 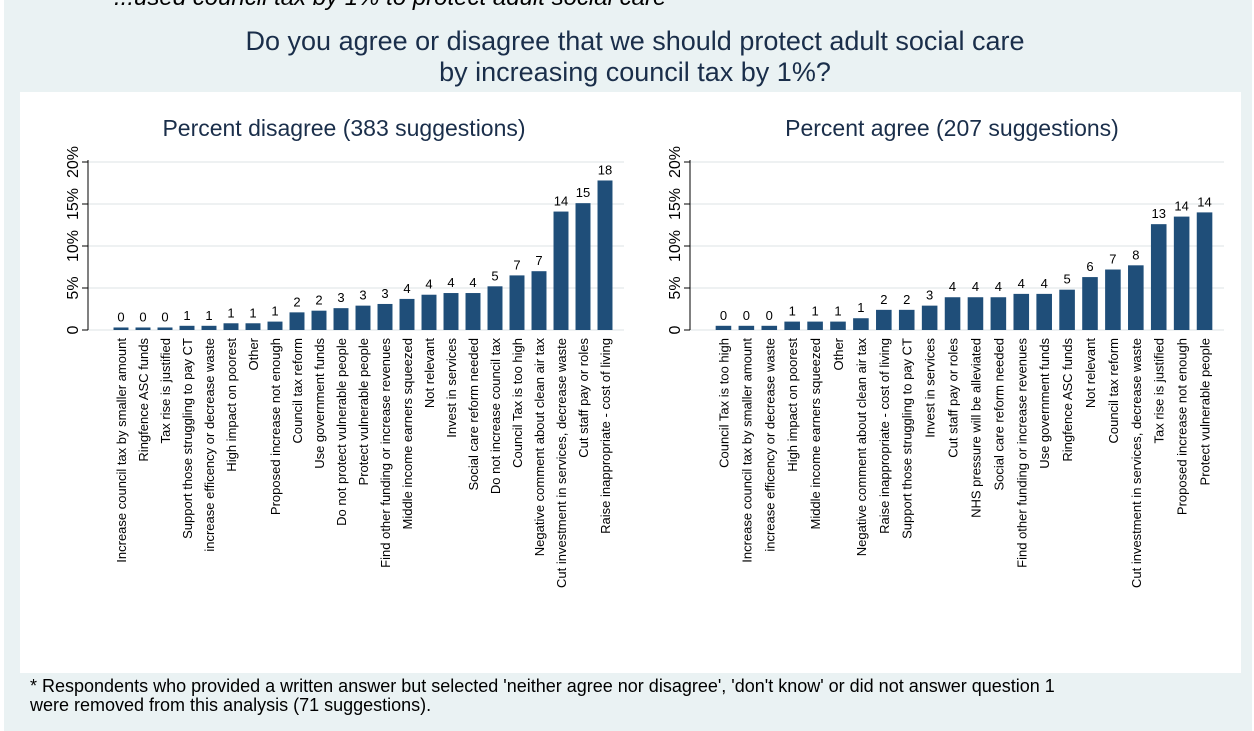 I want to click on main-title-line-2: by increasing council tax by 1%?, so click(x=635, y=72).